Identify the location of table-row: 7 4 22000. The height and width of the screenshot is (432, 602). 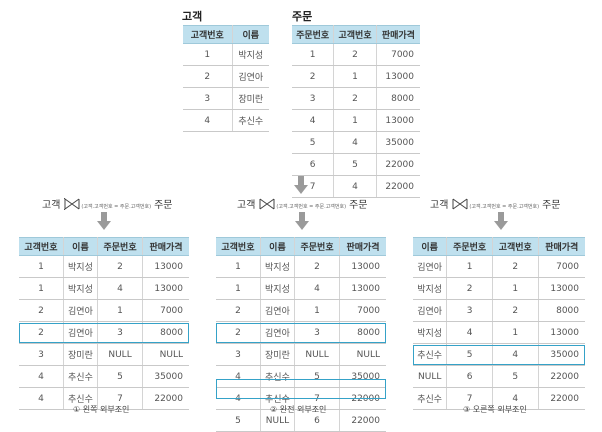
(356, 186).